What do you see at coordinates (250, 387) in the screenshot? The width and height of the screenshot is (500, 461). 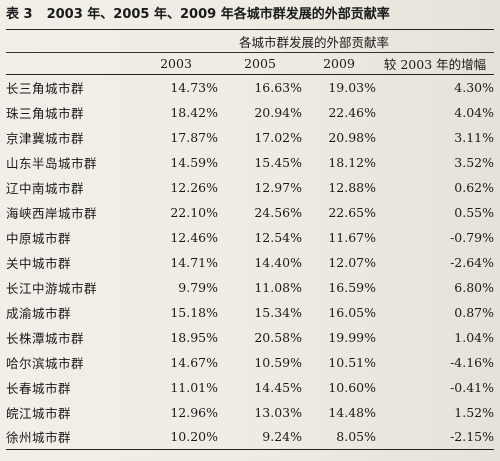 I see `table-row: 长春城市群 11.01% 14.45% 10.60% -0.41%` at bounding box center [250, 387].